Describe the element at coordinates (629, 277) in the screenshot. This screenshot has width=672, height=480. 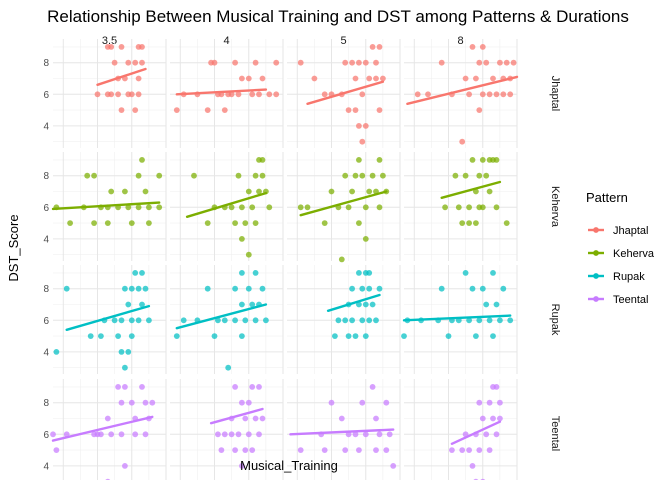
I see `legend-label: Rupak` at that location.